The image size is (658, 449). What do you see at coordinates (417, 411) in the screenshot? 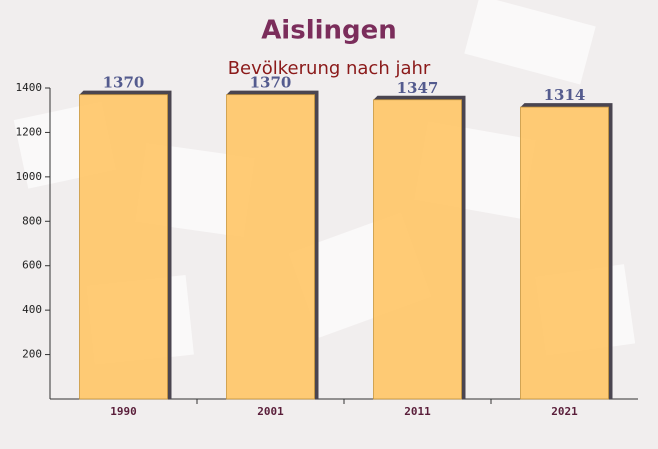
I see `x-tick-label: 2011` at bounding box center [417, 411].